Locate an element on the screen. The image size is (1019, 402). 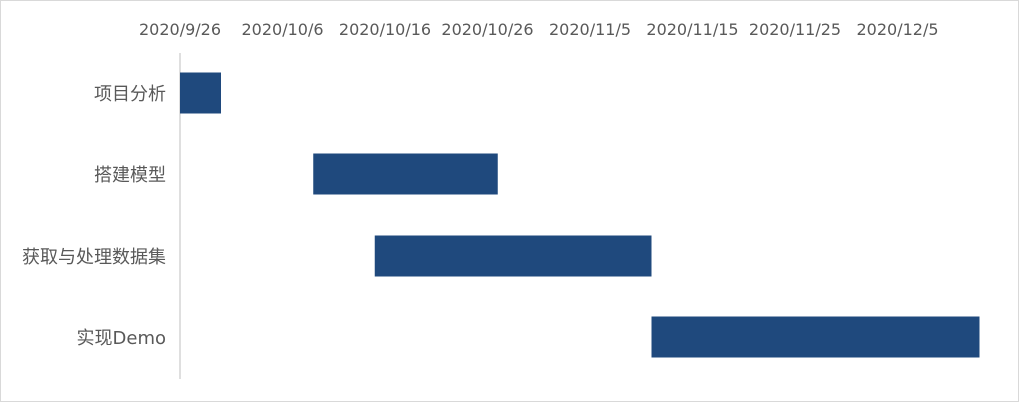
x-tick-label: 2020/11/5 is located at coordinates (590, 29).